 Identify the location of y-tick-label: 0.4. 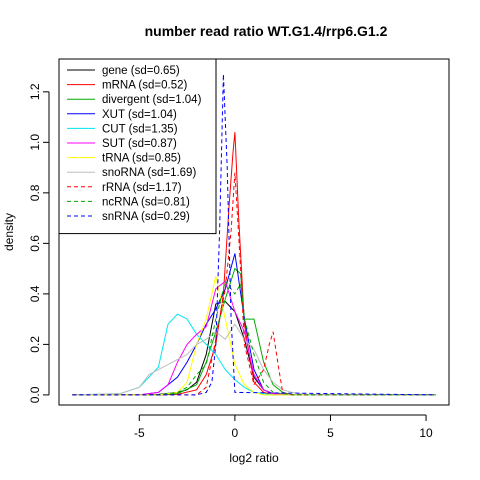
(35, 293).